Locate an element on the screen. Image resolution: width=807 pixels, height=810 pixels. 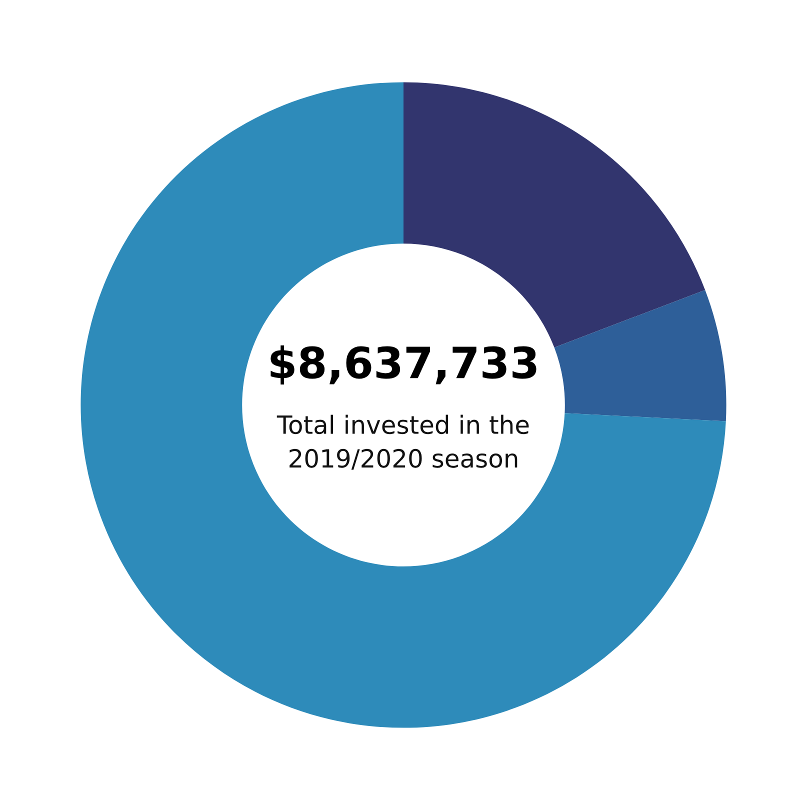
text: $8,637,733 is located at coordinates (403, 364).